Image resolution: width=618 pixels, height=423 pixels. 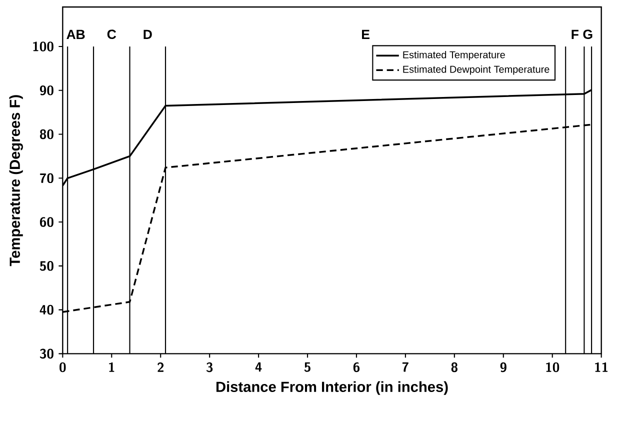 I want to click on annotation: D, so click(x=148, y=34).